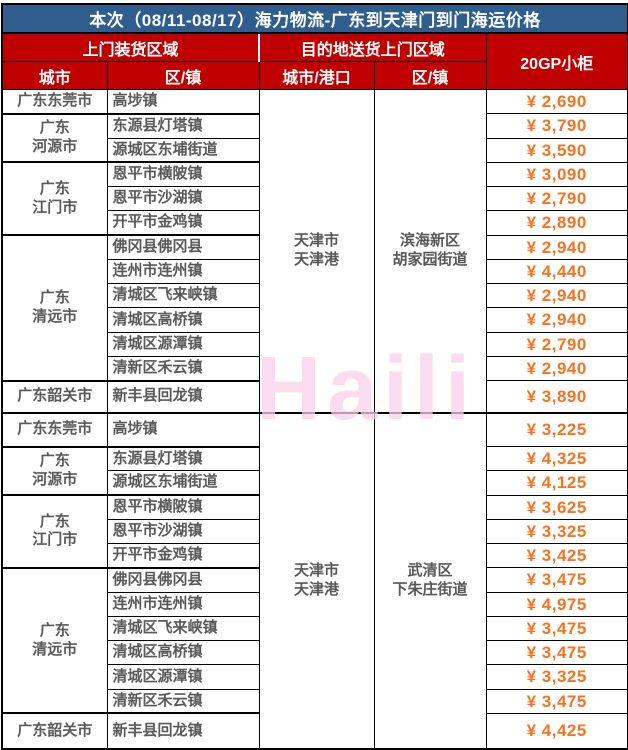 The height and width of the screenshot is (750, 628). I want to click on table-row: 开平市金鸡镇 ¥ 2,890, so click(315, 223).